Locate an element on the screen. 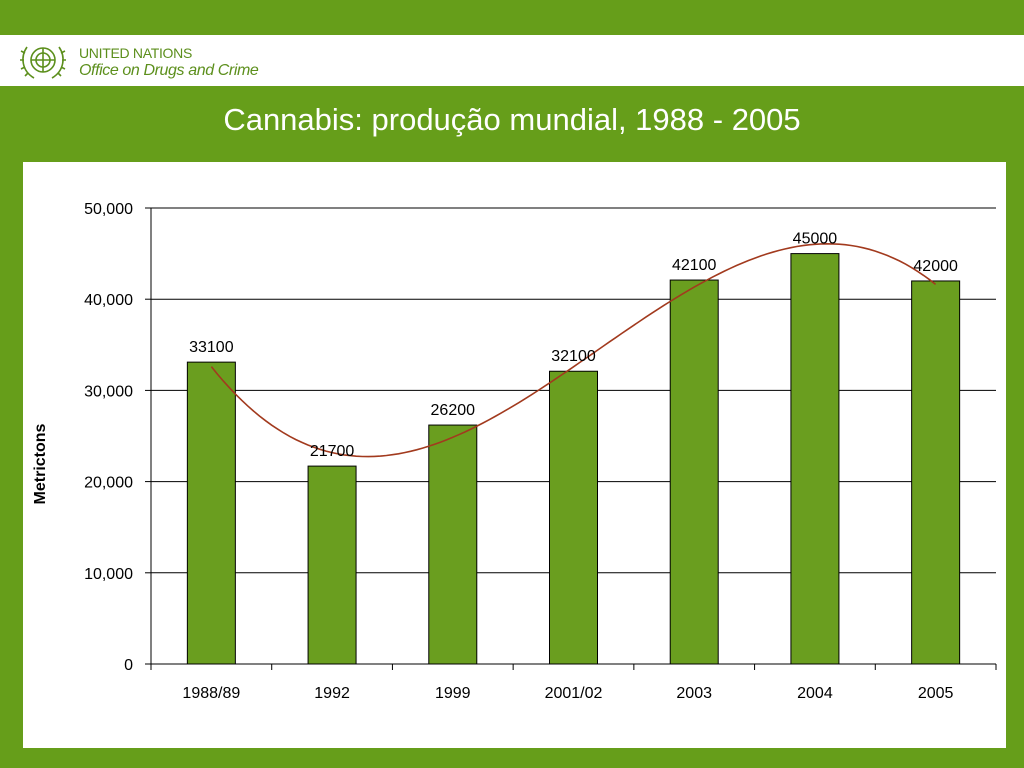 This screenshot has width=1024, height=768. data-label: 32100 is located at coordinates (573, 356).